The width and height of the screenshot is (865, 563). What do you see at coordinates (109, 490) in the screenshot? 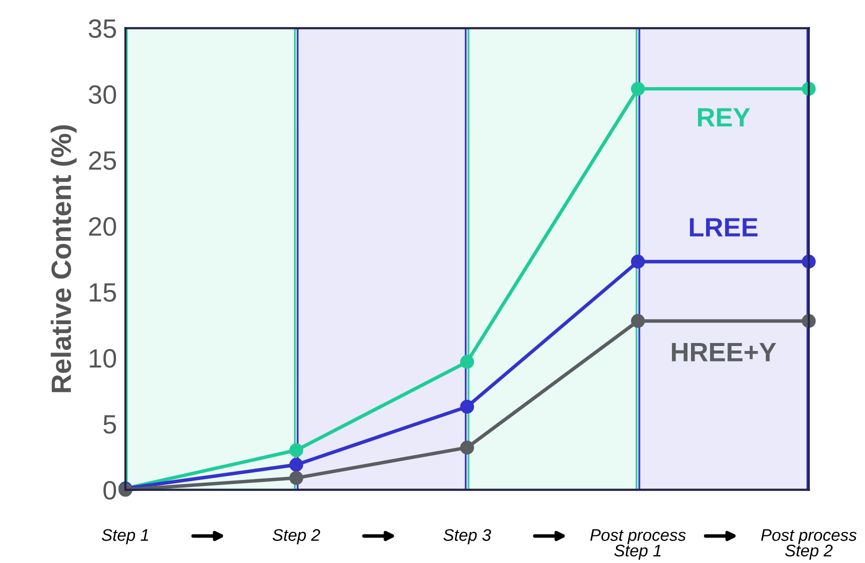
I see `y-tick-label: 0` at bounding box center [109, 490].